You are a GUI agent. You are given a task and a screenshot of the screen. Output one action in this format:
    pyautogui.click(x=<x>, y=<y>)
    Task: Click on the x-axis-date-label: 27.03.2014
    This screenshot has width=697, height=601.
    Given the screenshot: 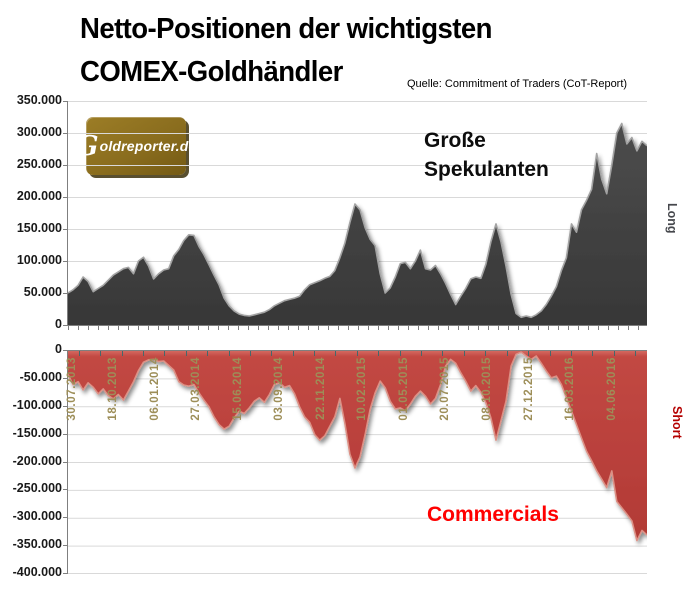 What is the action you would take?
    pyautogui.click(x=196, y=389)
    